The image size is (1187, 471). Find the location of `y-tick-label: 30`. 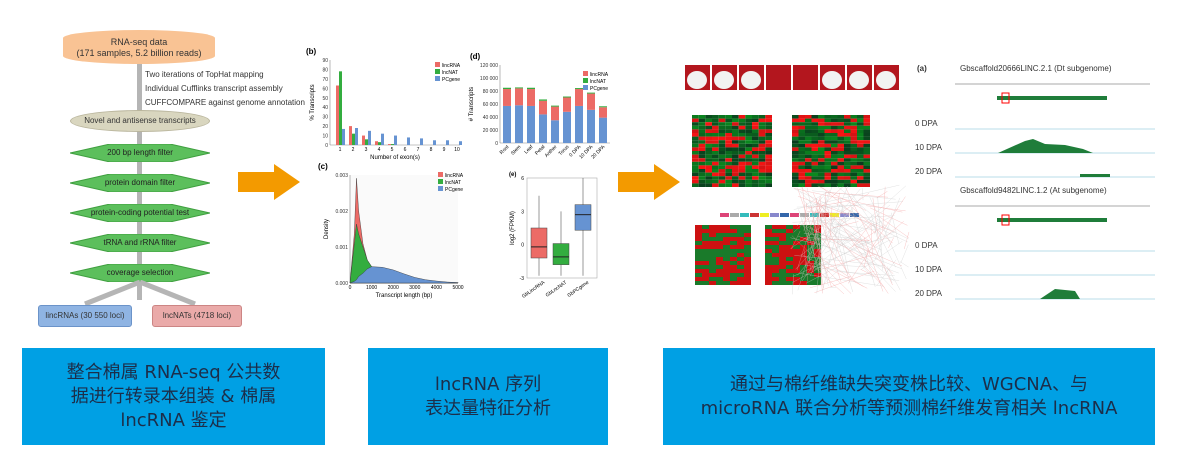

y-tick-label: 30 is located at coordinates (325, 118).